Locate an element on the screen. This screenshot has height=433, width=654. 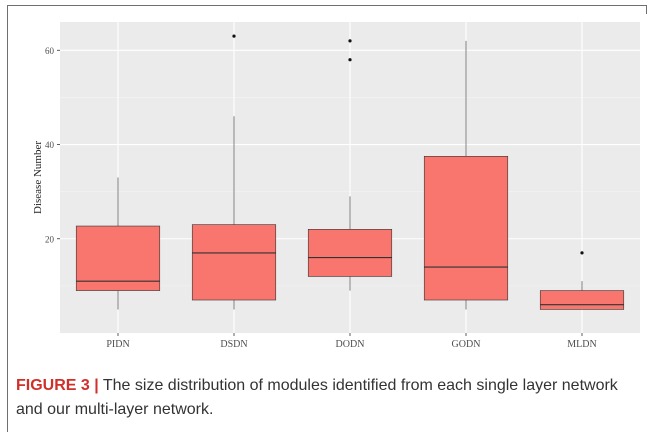
box-godn is located at coordinates (466, 228).